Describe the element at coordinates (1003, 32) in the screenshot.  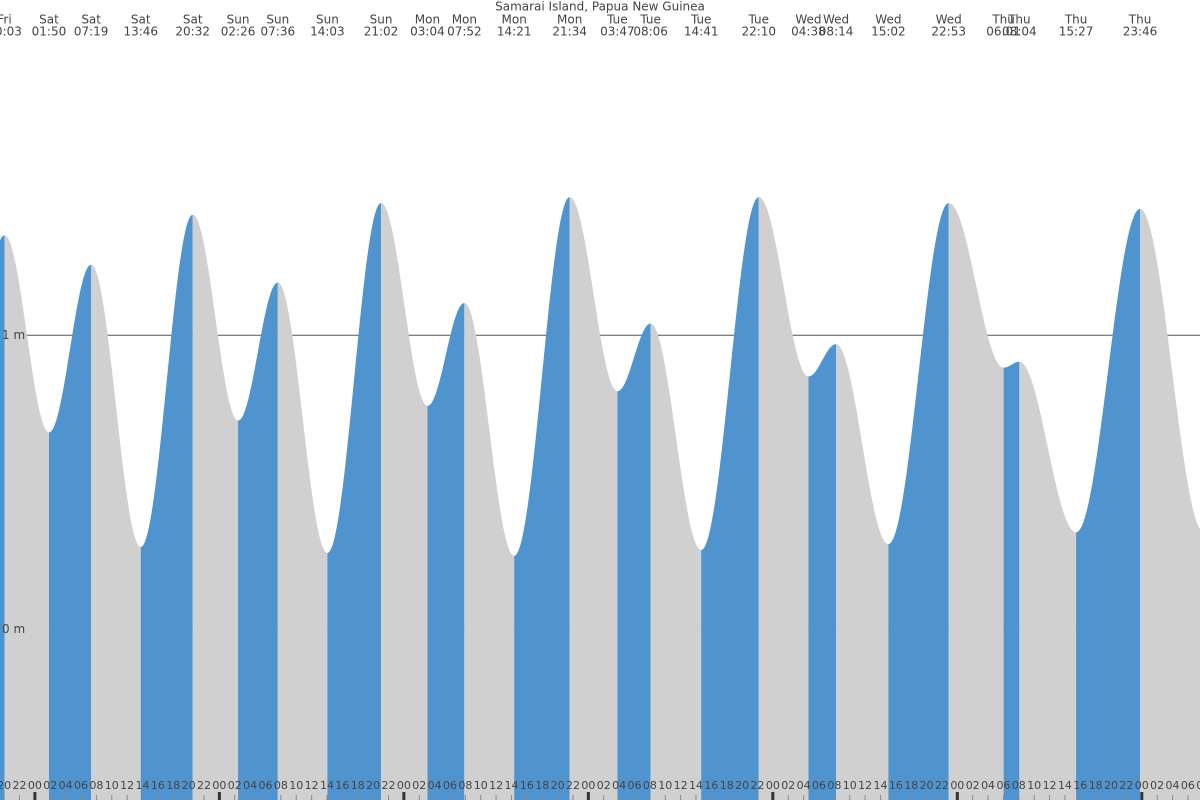
I see `extreme-time: 06:01` at that location.